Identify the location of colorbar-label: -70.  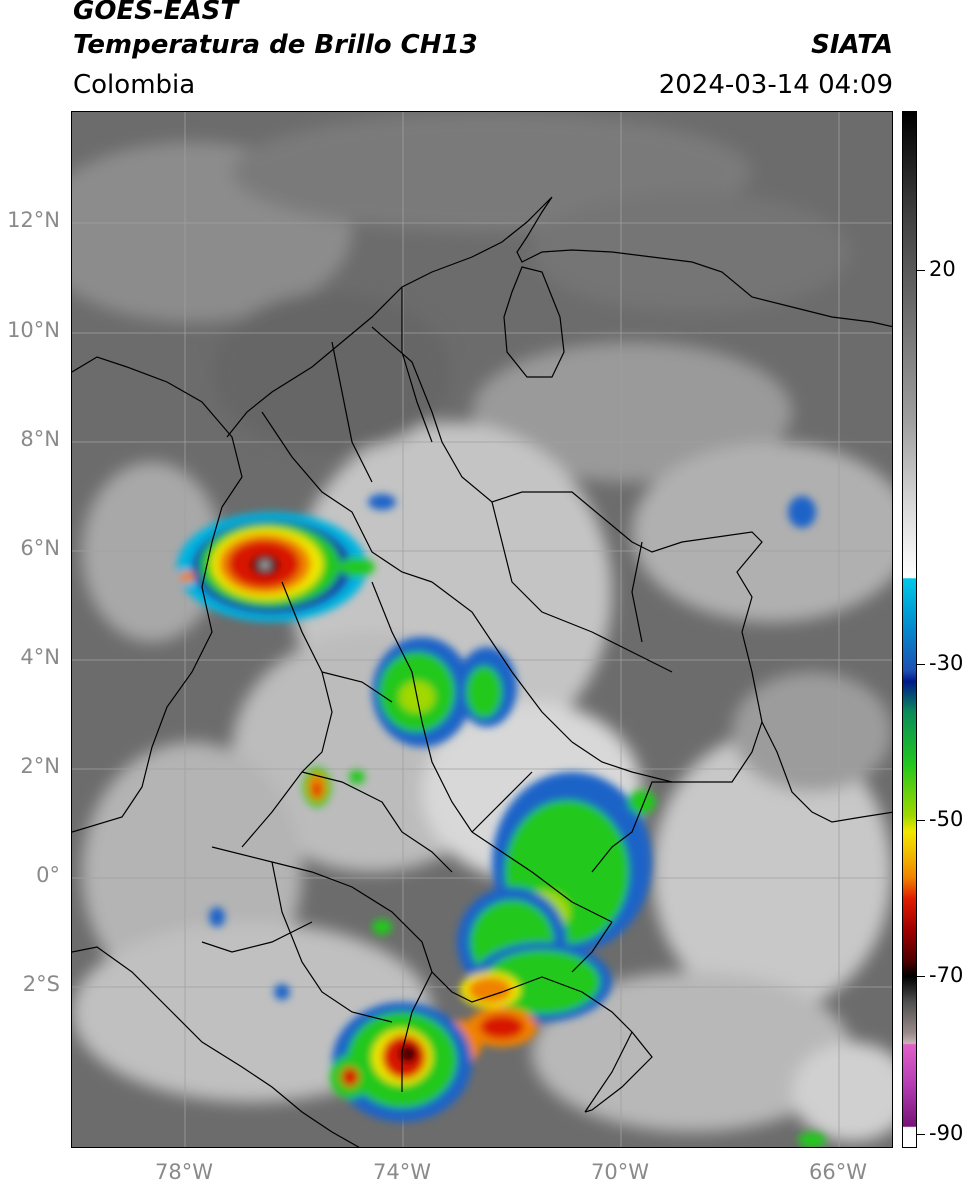
(946, 975).